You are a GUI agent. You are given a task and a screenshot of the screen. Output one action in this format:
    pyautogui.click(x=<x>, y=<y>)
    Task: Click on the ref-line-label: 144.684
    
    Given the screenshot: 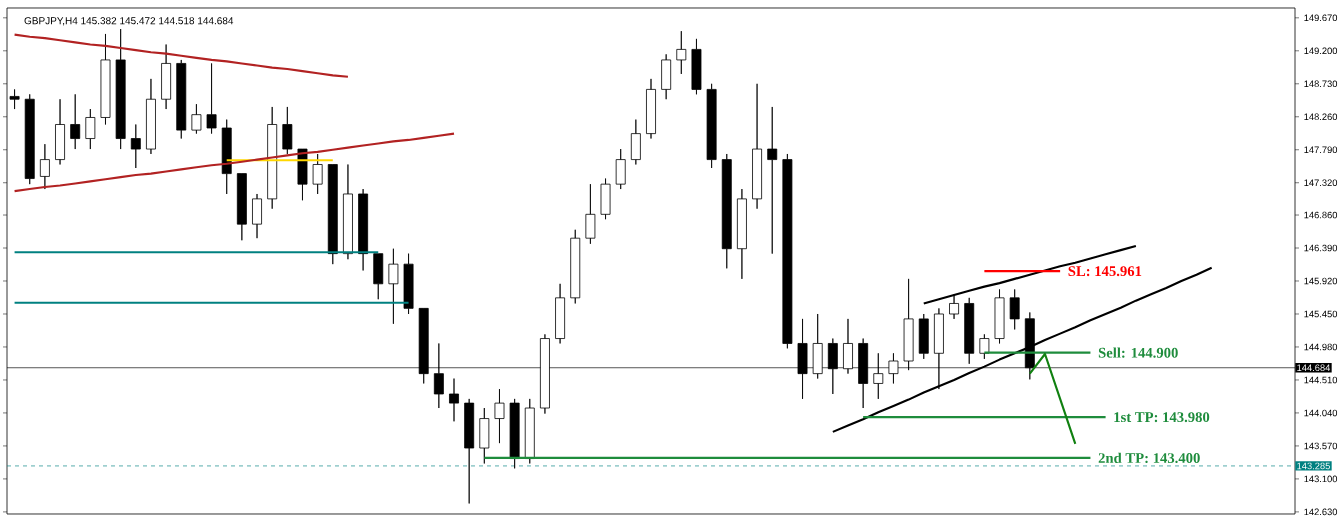 What is the action you would take?
    pyautogui.click(x=1314, y=368)
    